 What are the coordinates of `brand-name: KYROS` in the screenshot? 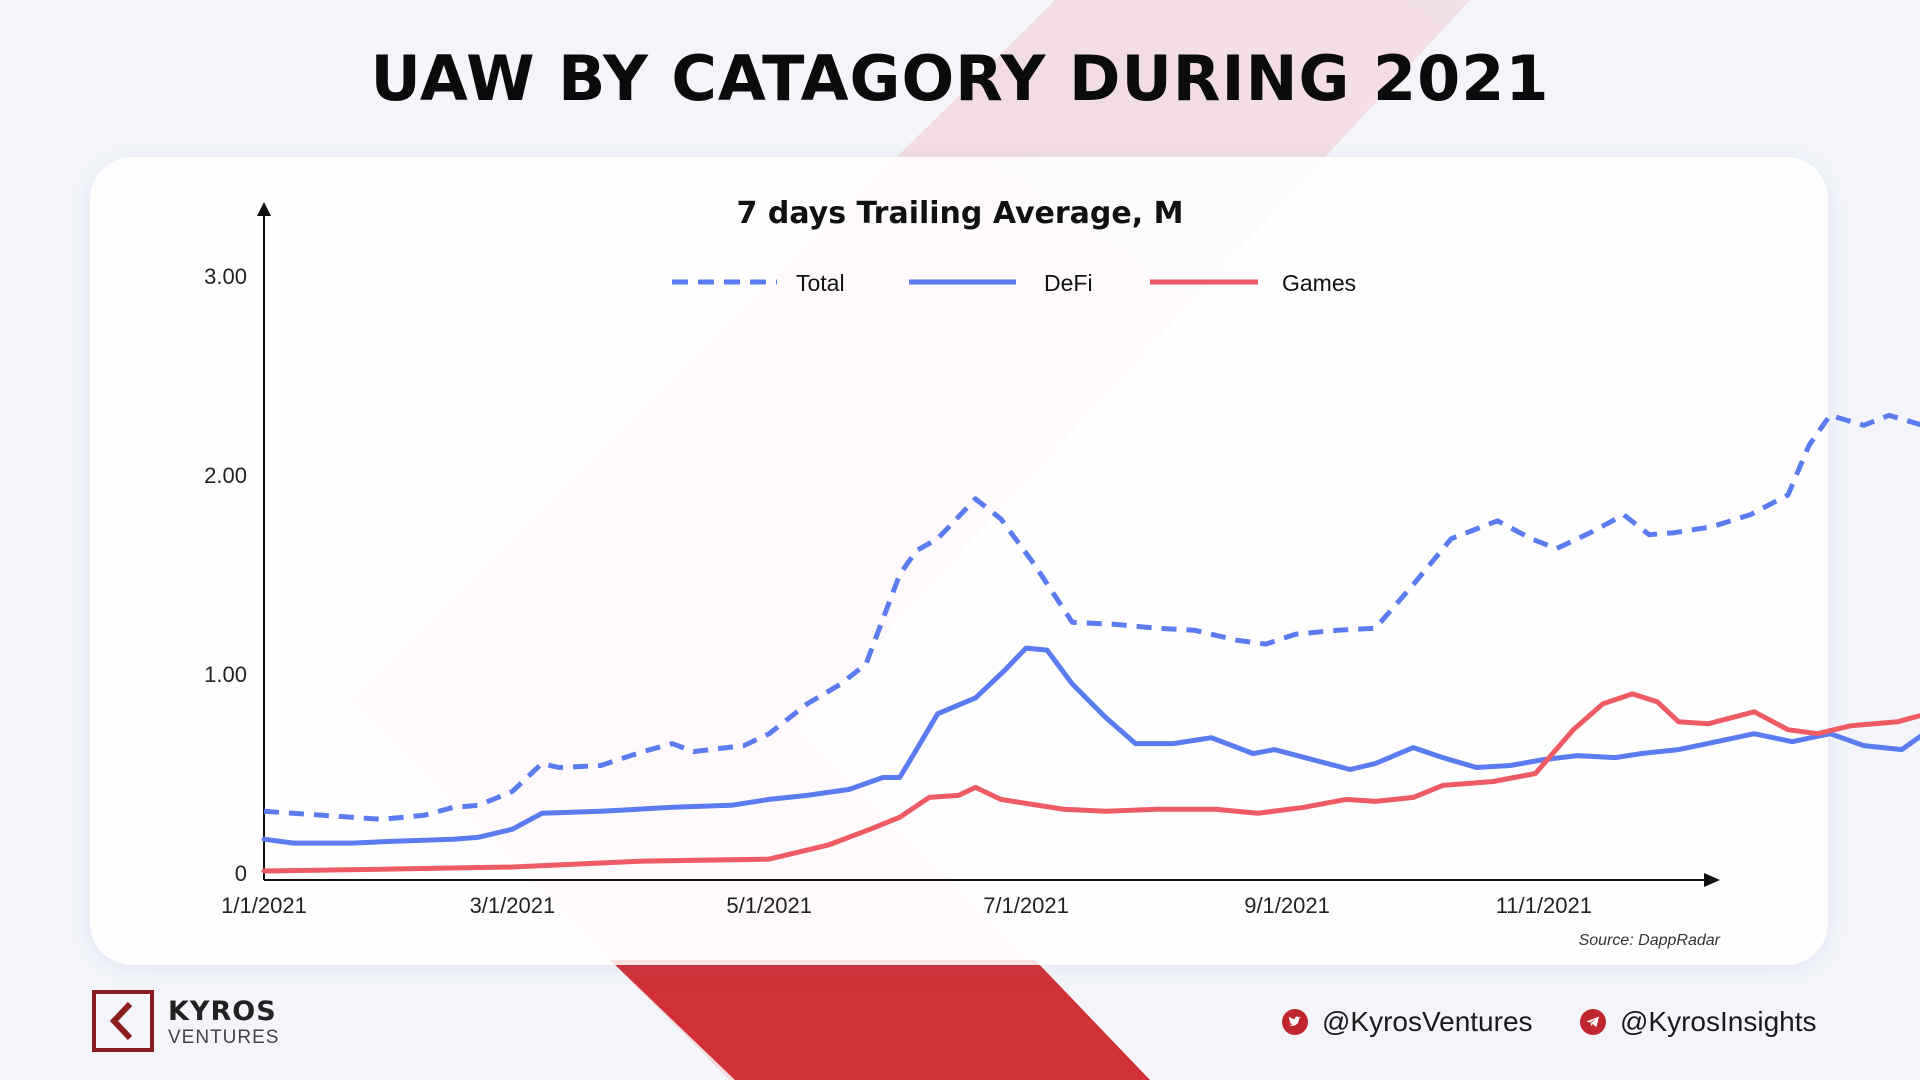 It's located at (222, 1011).